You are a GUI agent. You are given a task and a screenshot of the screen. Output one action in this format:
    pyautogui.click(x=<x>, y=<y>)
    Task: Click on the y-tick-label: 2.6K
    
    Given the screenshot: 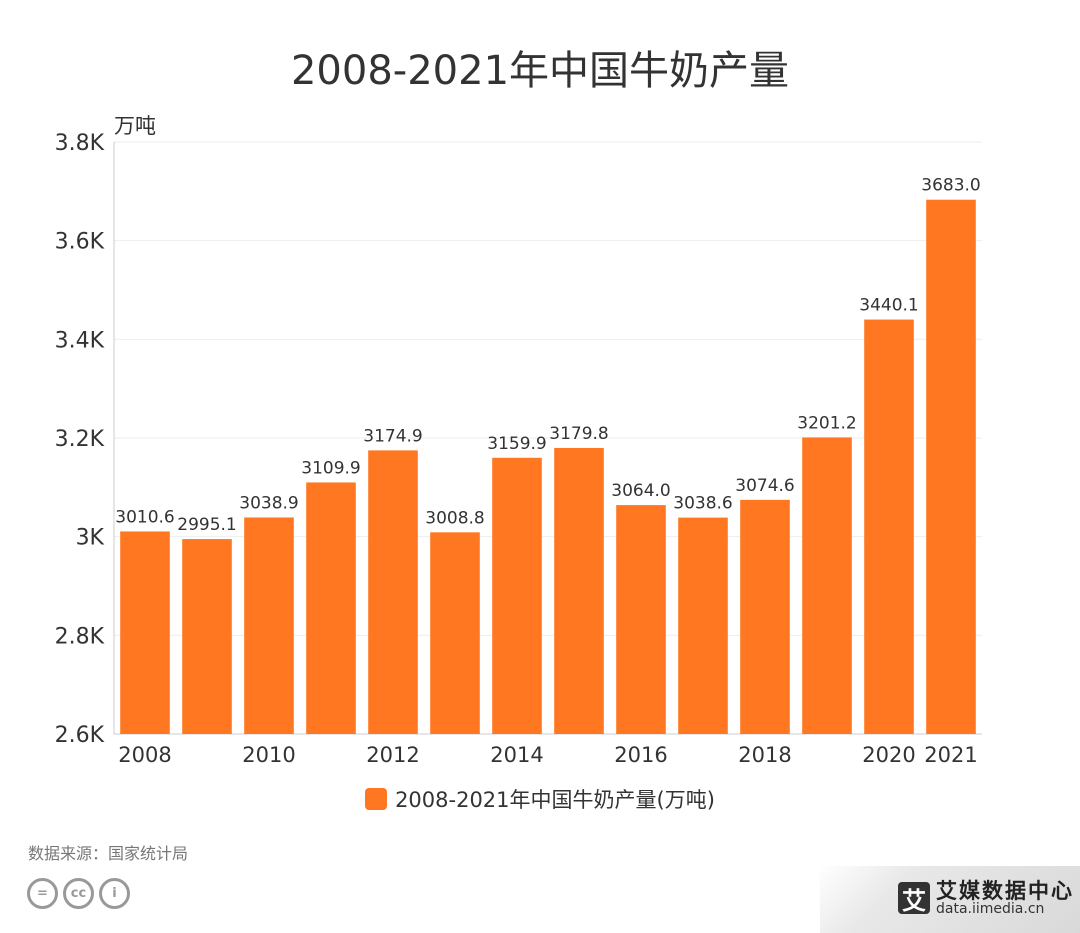 What is the action you would take?
    pyautogui.click(x=80, y=735)
    